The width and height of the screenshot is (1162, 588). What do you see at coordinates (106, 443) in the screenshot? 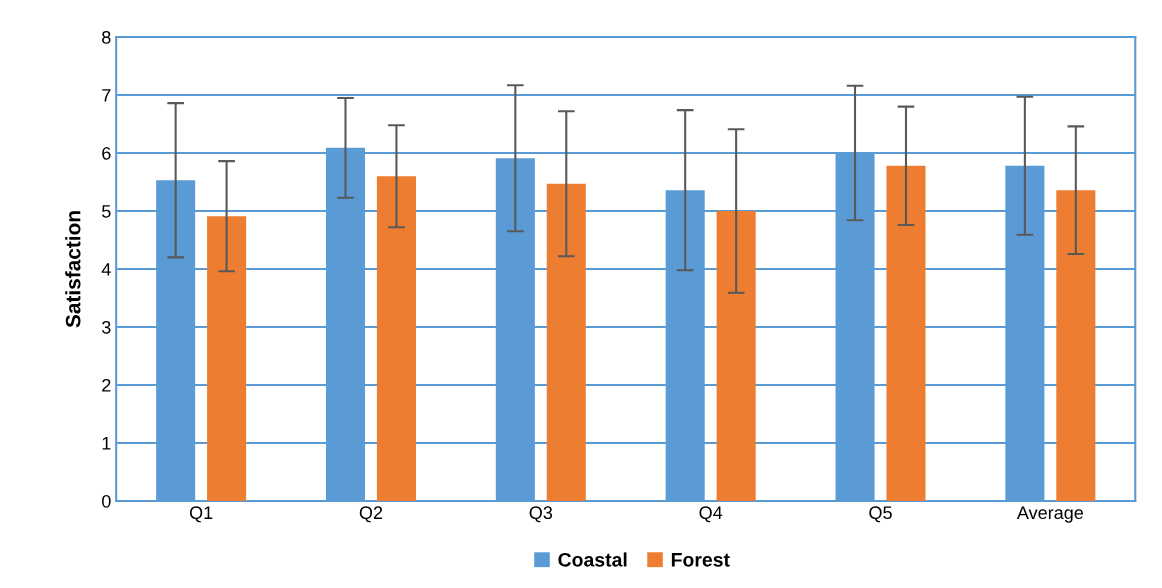
I see `y-tick-label: 1` at bounding box center [106, 443].